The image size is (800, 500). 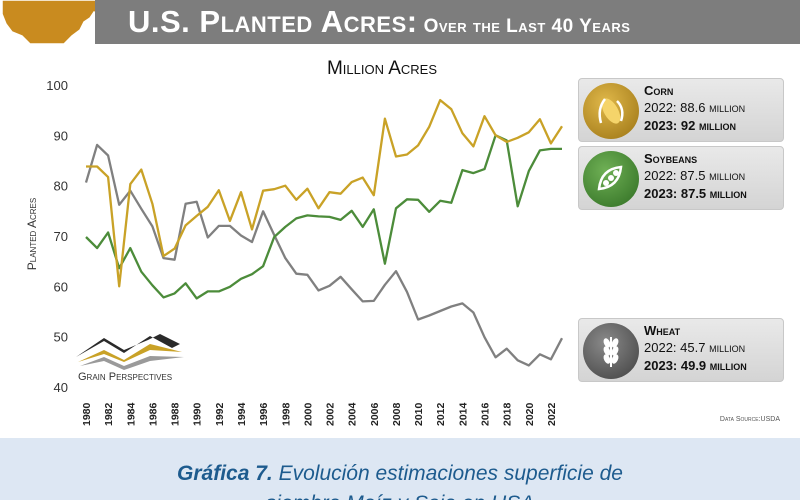 What do you see at coordinates (750, 419) in the screenshot?
I see `data-source: Data Source:USDA` at bounding box center [750, 419].